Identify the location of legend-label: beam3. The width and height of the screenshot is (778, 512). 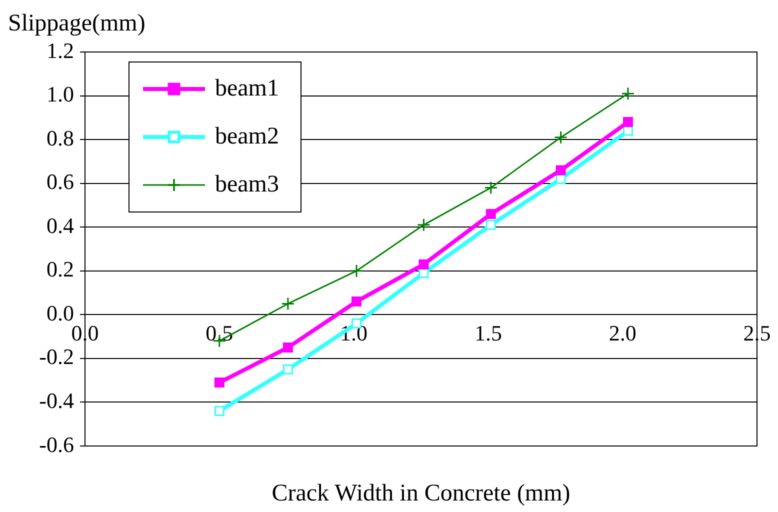
(247, 184).